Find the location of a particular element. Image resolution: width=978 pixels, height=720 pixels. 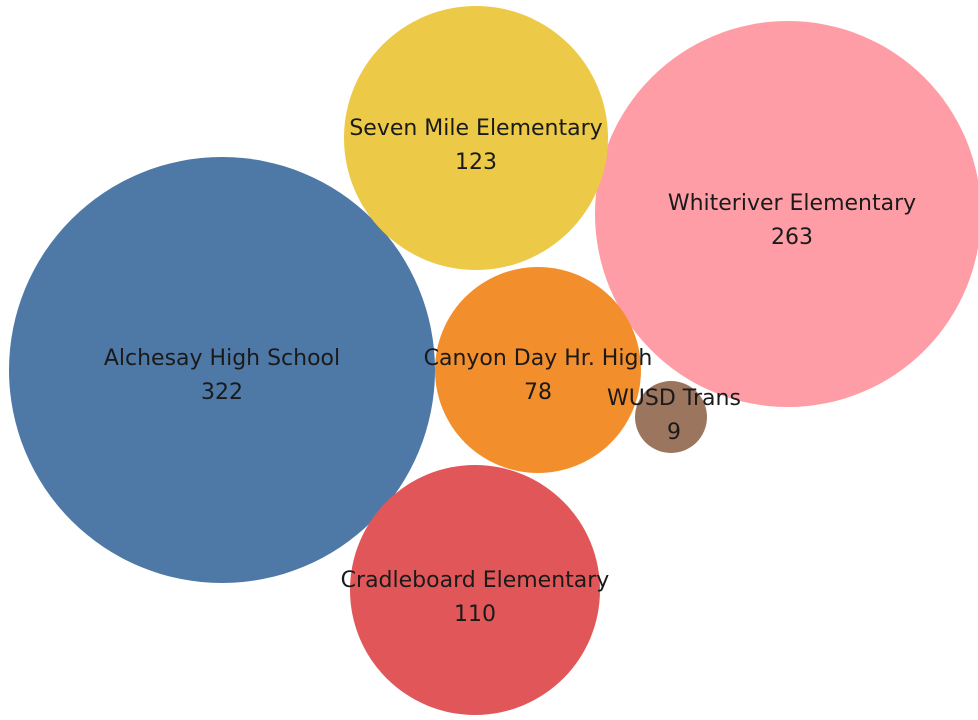

bubble-cradleboard-elementary is located at coordinates (475, 590).